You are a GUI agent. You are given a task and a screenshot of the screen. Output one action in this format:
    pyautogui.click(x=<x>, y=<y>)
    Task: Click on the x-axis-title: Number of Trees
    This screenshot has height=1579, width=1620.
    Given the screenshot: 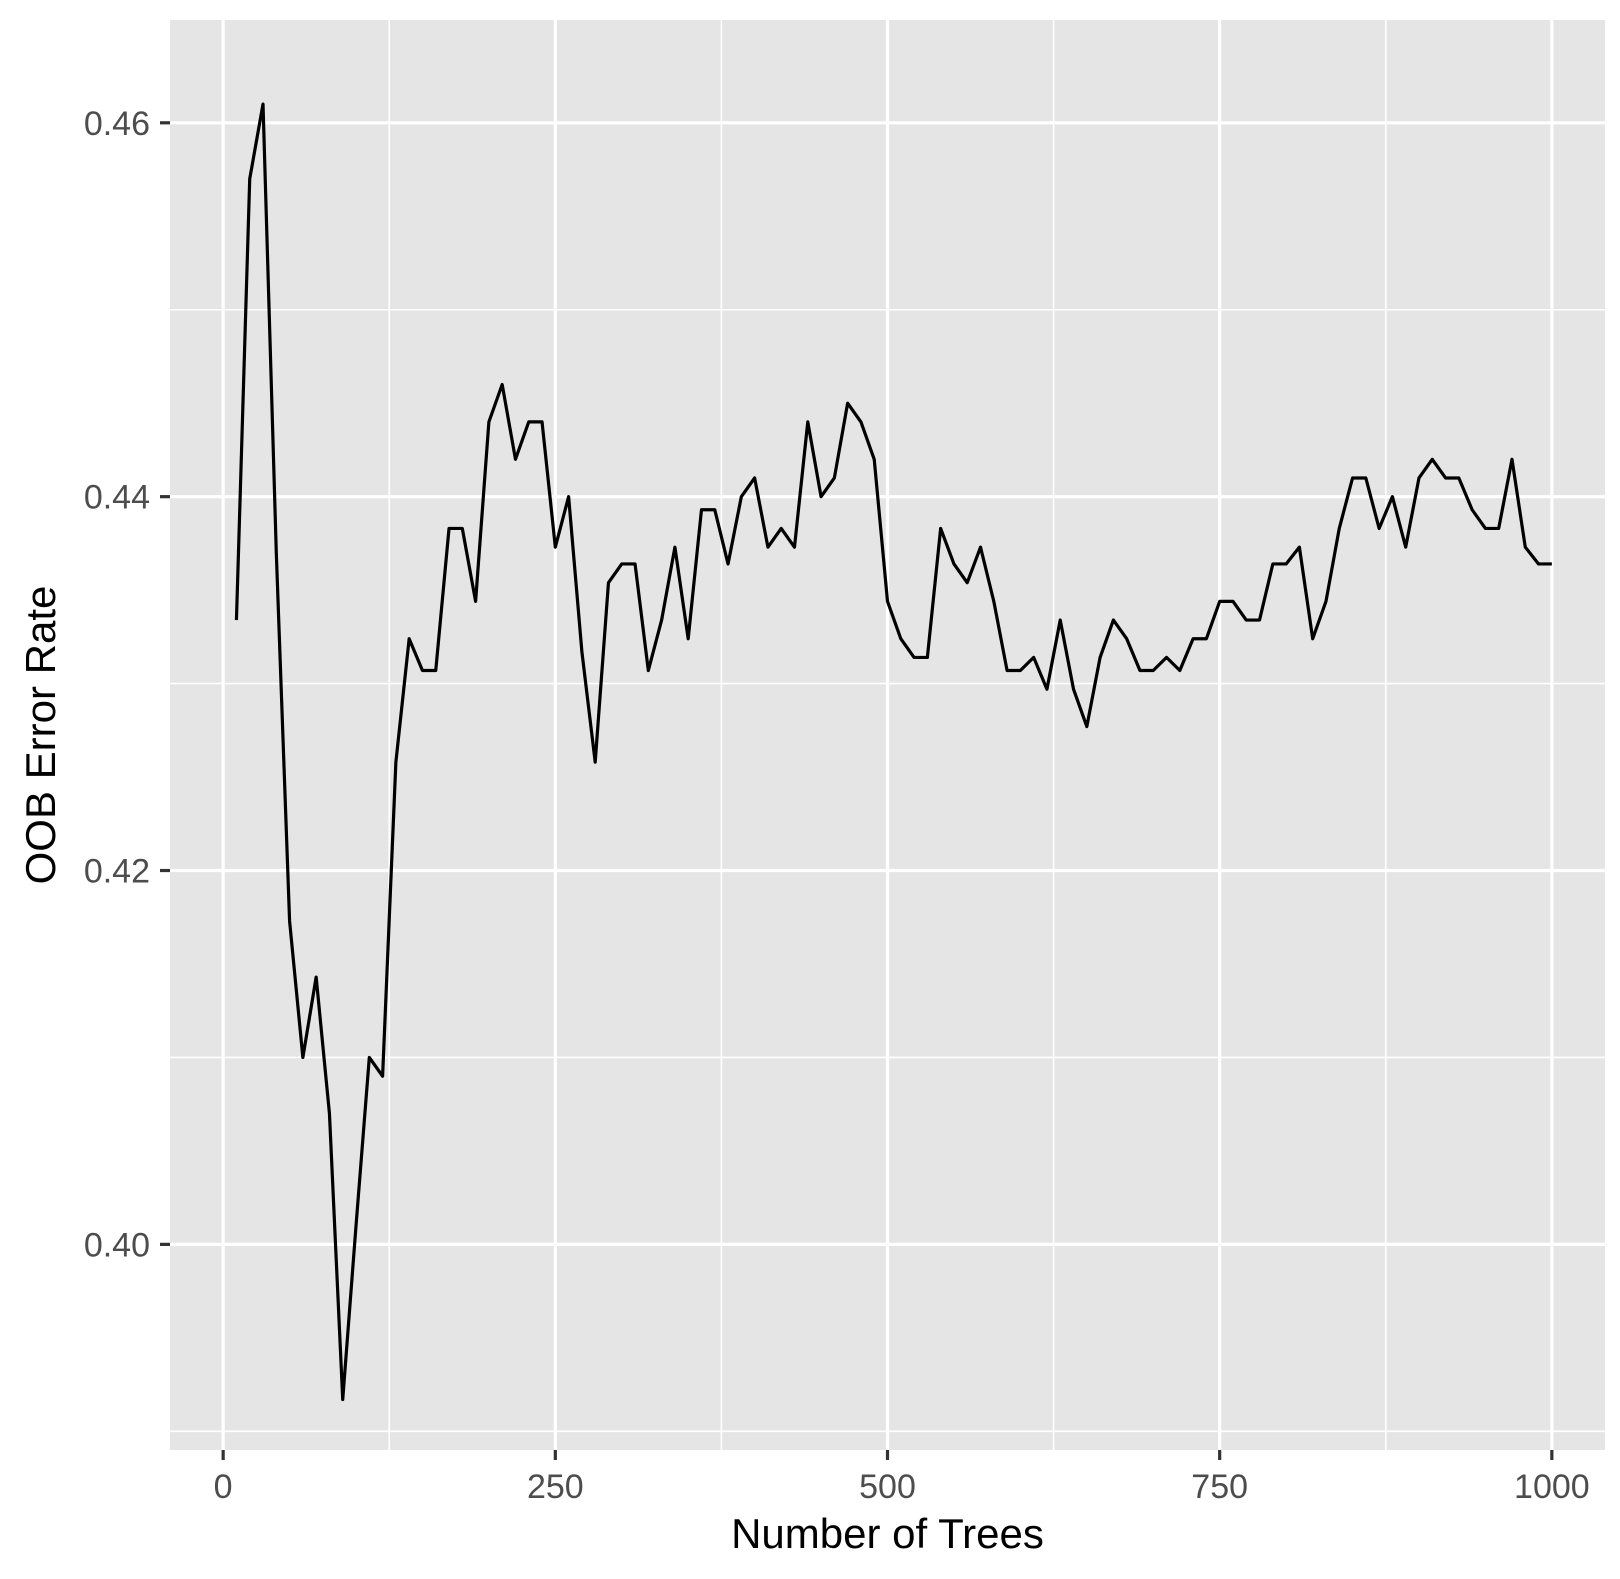 What is the action you would take?
    pyautogui.click(x=887, y=1533)
    